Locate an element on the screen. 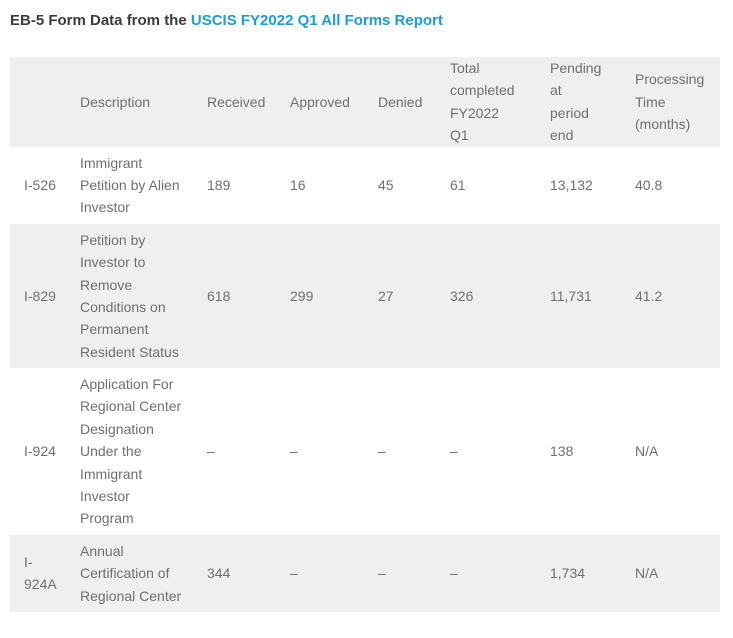  header-pending: Pending at period end is located at coordinates (578, 102).